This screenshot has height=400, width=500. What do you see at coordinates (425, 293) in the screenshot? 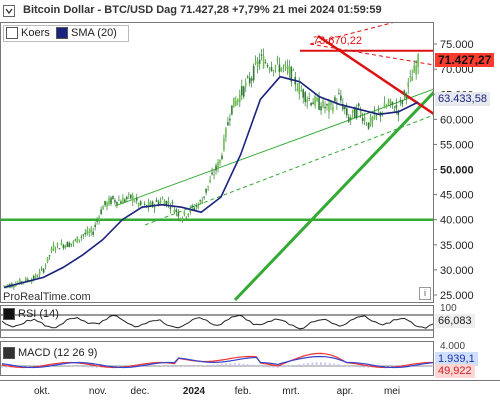
I see `info-icon: i` at bounding box center [425, 293].